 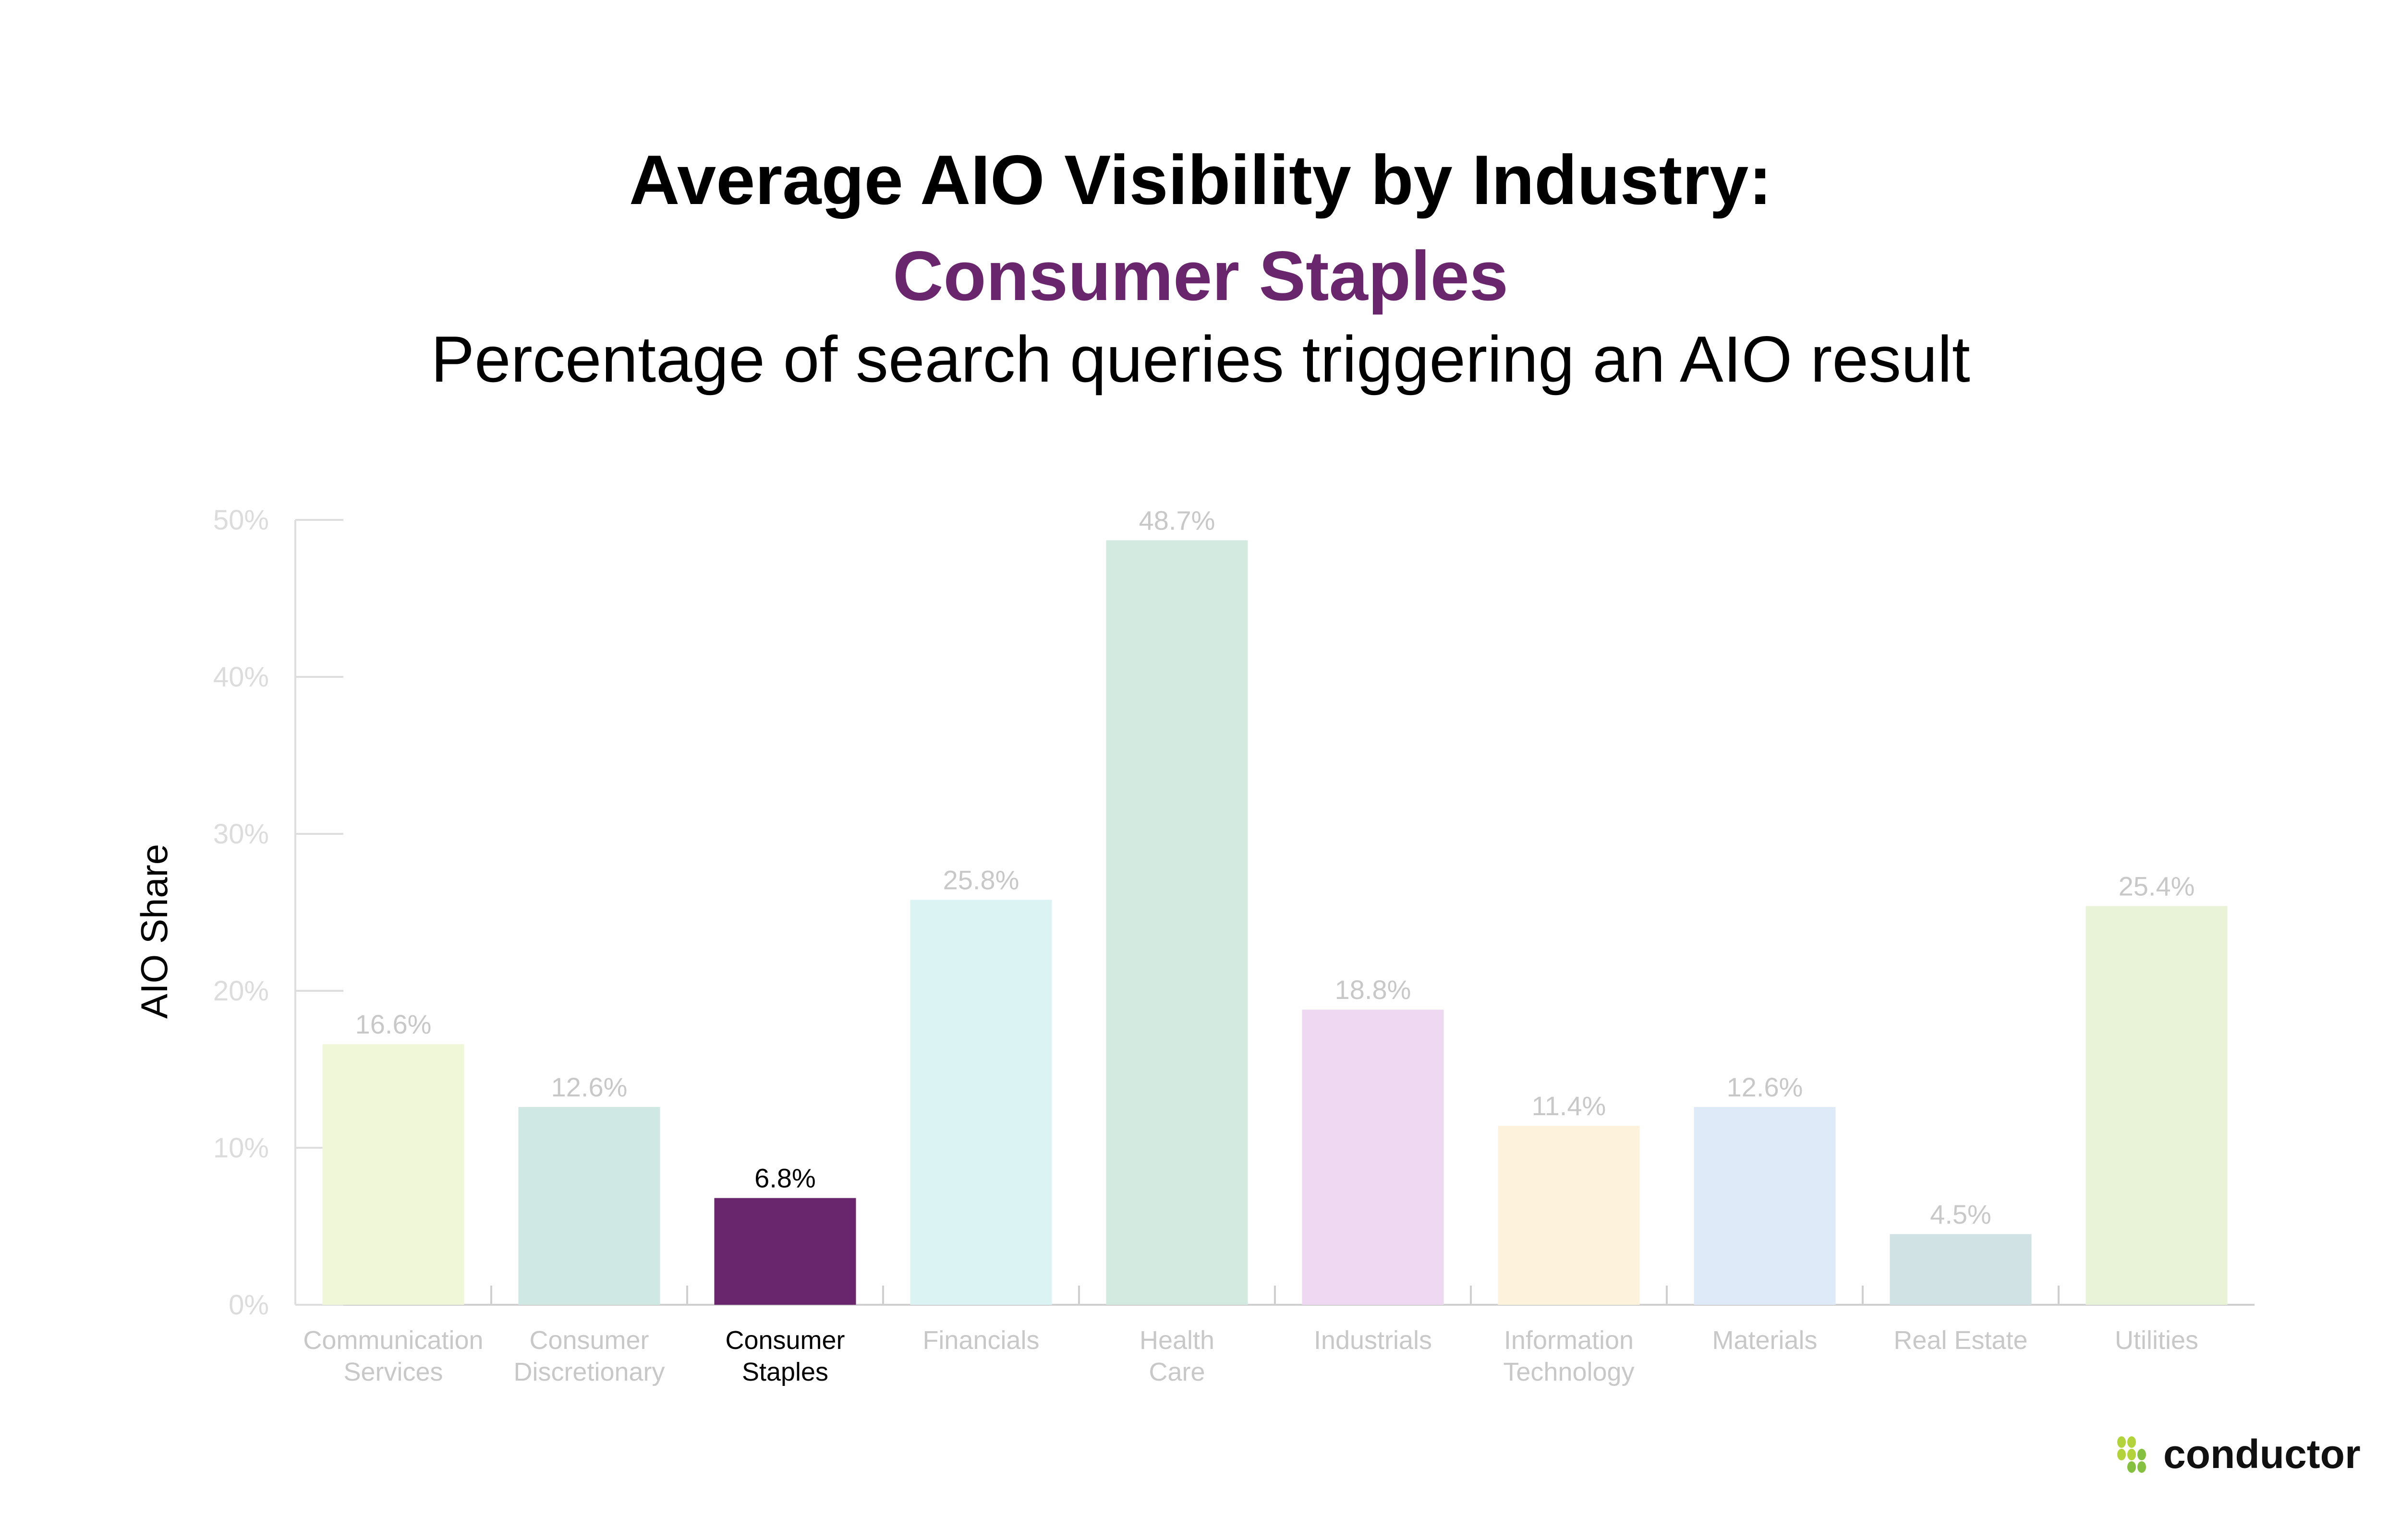 I want to click on y-tick-label: 0%, so click(x=249, y=1305).